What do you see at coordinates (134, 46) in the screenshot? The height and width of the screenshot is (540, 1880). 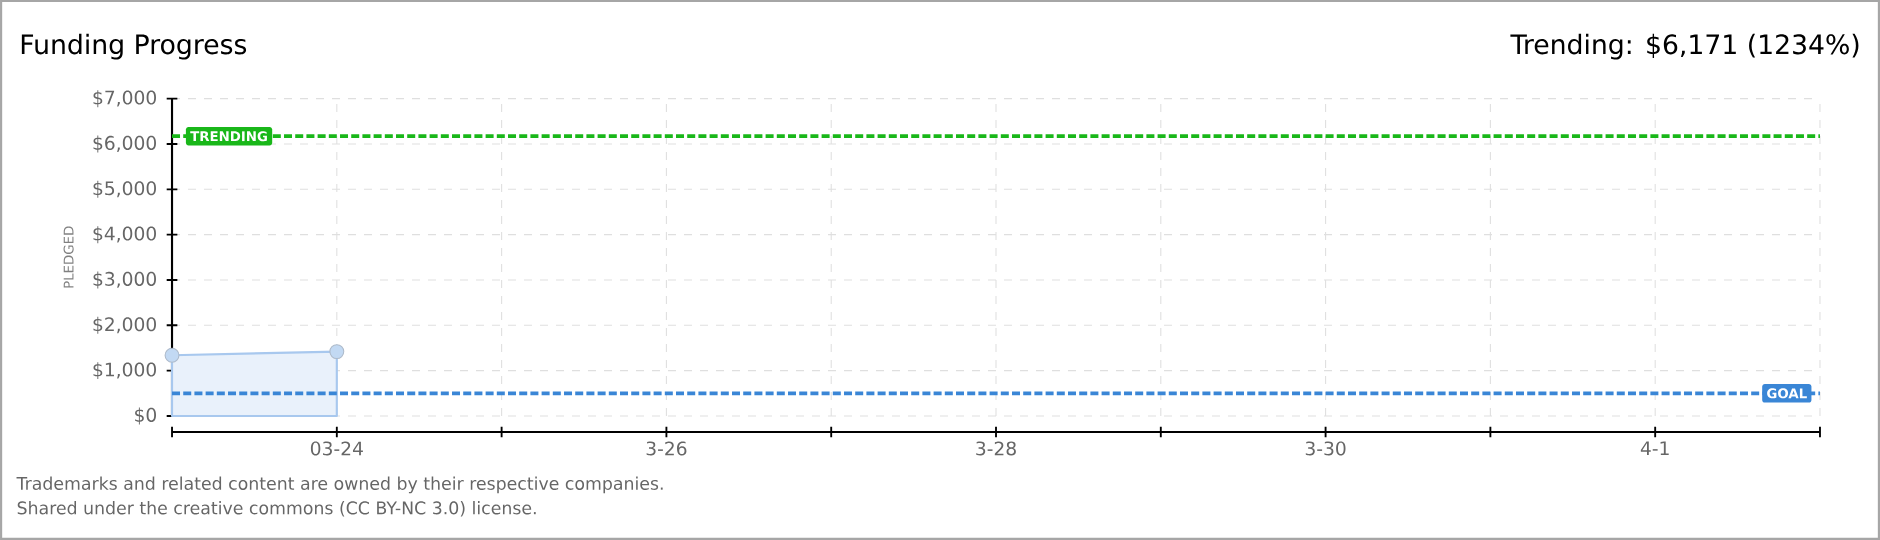 I see `chart-title: Funding Progress` at bounding box center [134, 46].